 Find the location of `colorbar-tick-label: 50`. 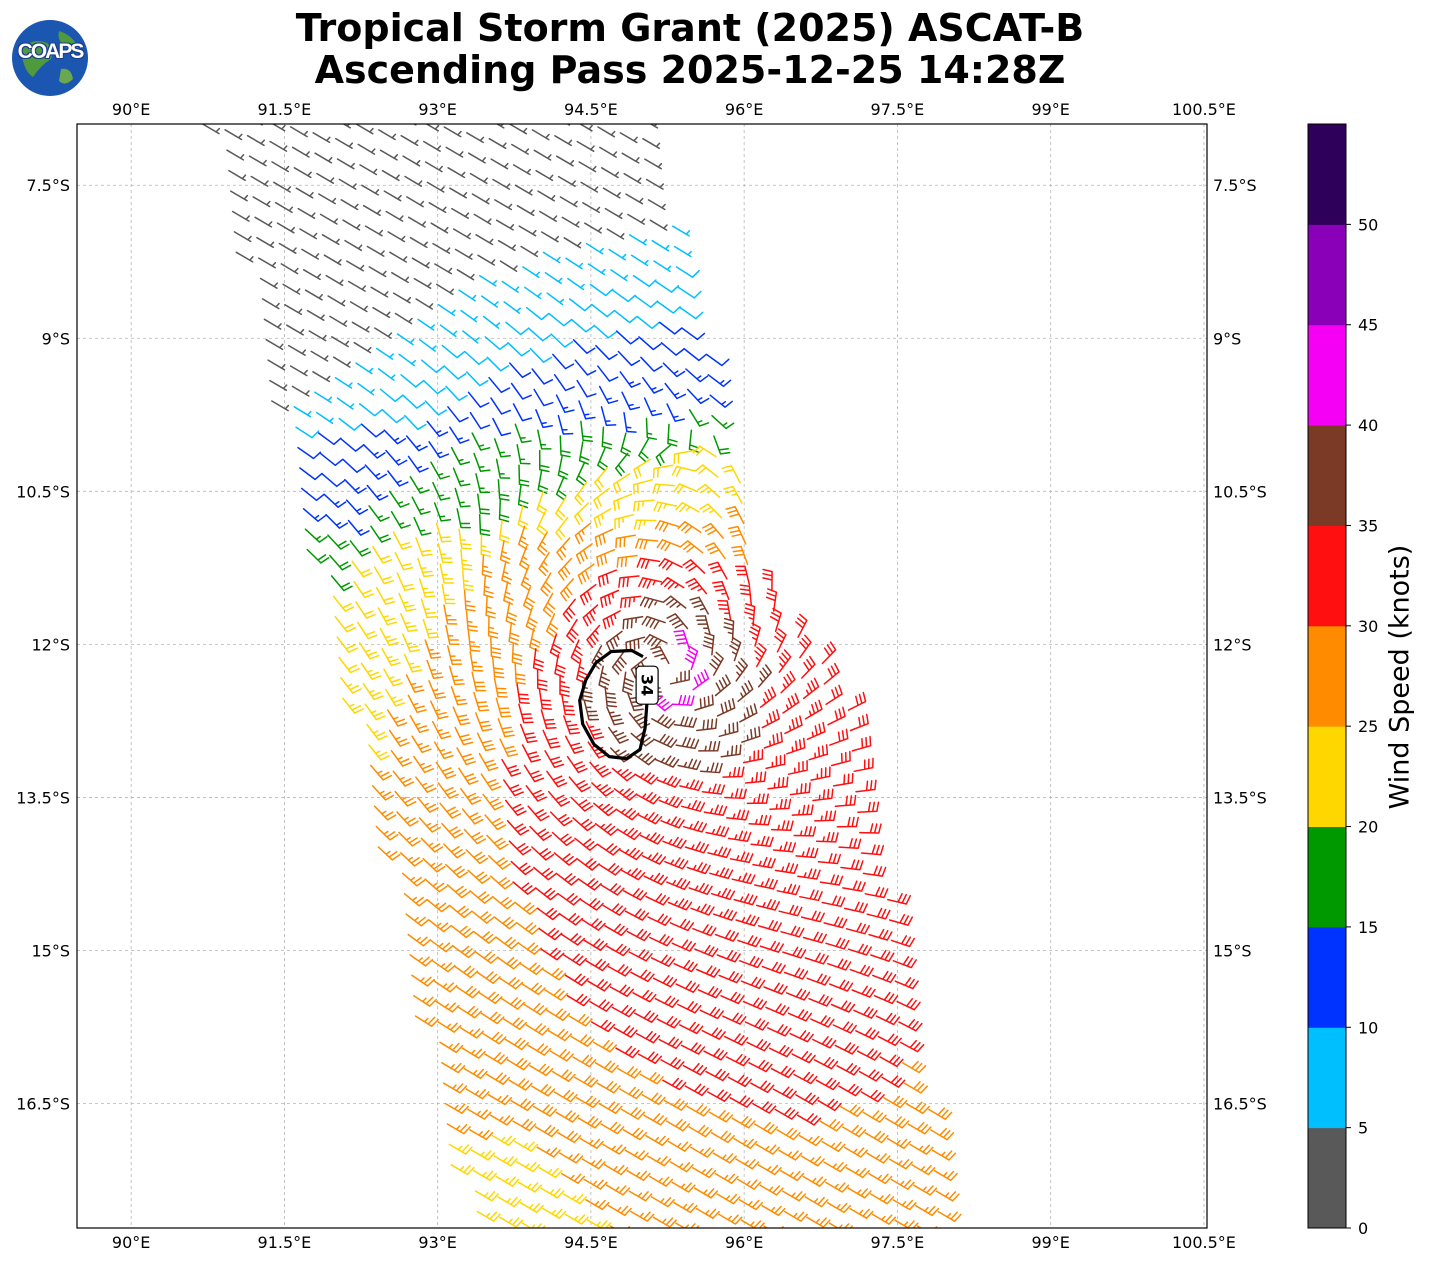

colorbar-tick-label: 50 is located at coordinates (1368, 224).